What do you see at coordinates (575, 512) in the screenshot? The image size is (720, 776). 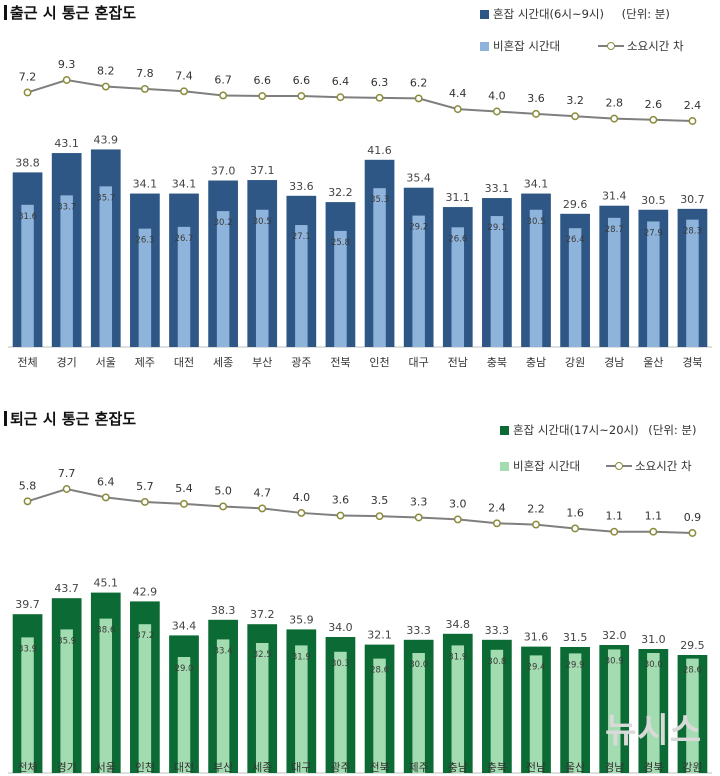 I see `diff-label-14: 1.6` at bounding box center [575, 512].